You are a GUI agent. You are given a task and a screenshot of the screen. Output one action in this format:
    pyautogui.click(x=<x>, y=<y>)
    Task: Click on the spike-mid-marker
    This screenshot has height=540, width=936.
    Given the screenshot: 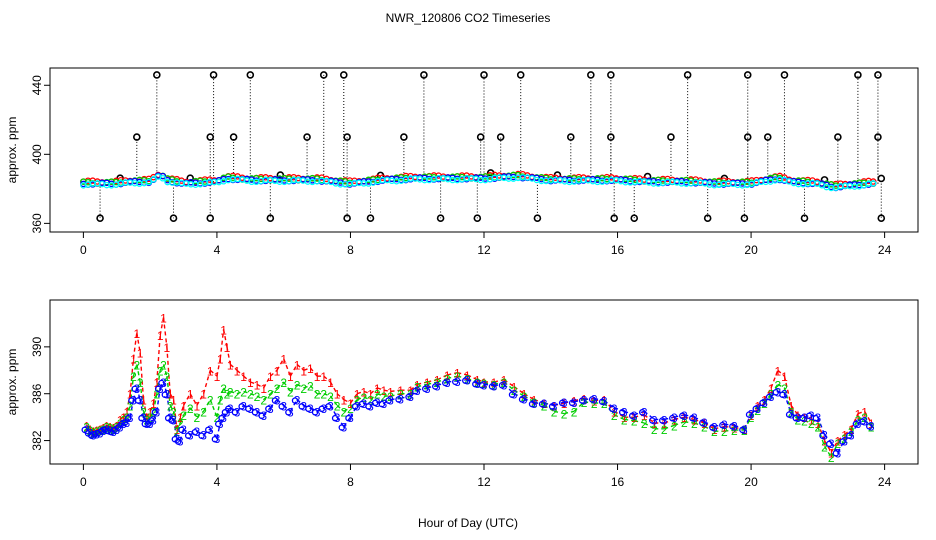 What is the action you would take?
    pyautogui.click(x=878, y=137)
    